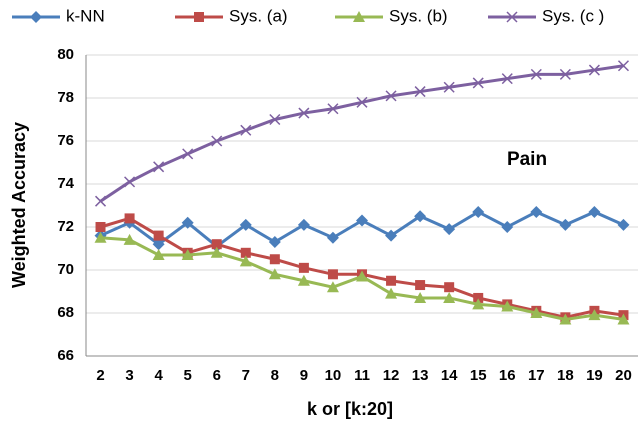 Image resolution: width=639 pixels, height=434 pixels. Describe the element at coordinates (391, 375) in the screenshot. I see `x-tick-label: 12` at that location.